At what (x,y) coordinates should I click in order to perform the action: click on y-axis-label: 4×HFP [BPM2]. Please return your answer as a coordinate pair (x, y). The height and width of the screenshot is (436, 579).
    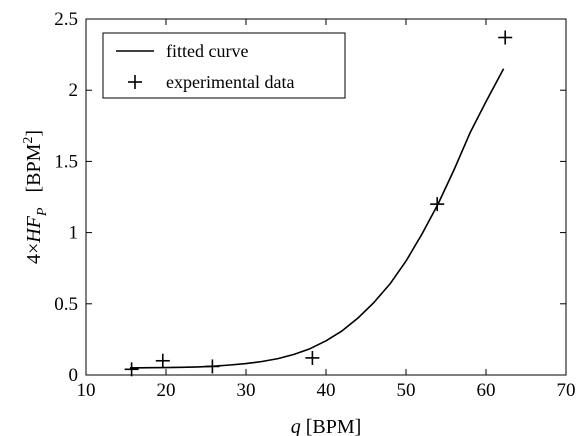
    Looking at the image, I should click on (35, 197).